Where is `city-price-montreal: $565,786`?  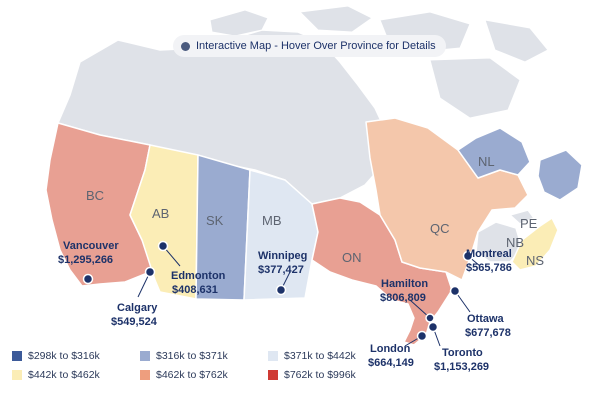 city-price-montreal: $565,786 is located at coordinates (489, 268).